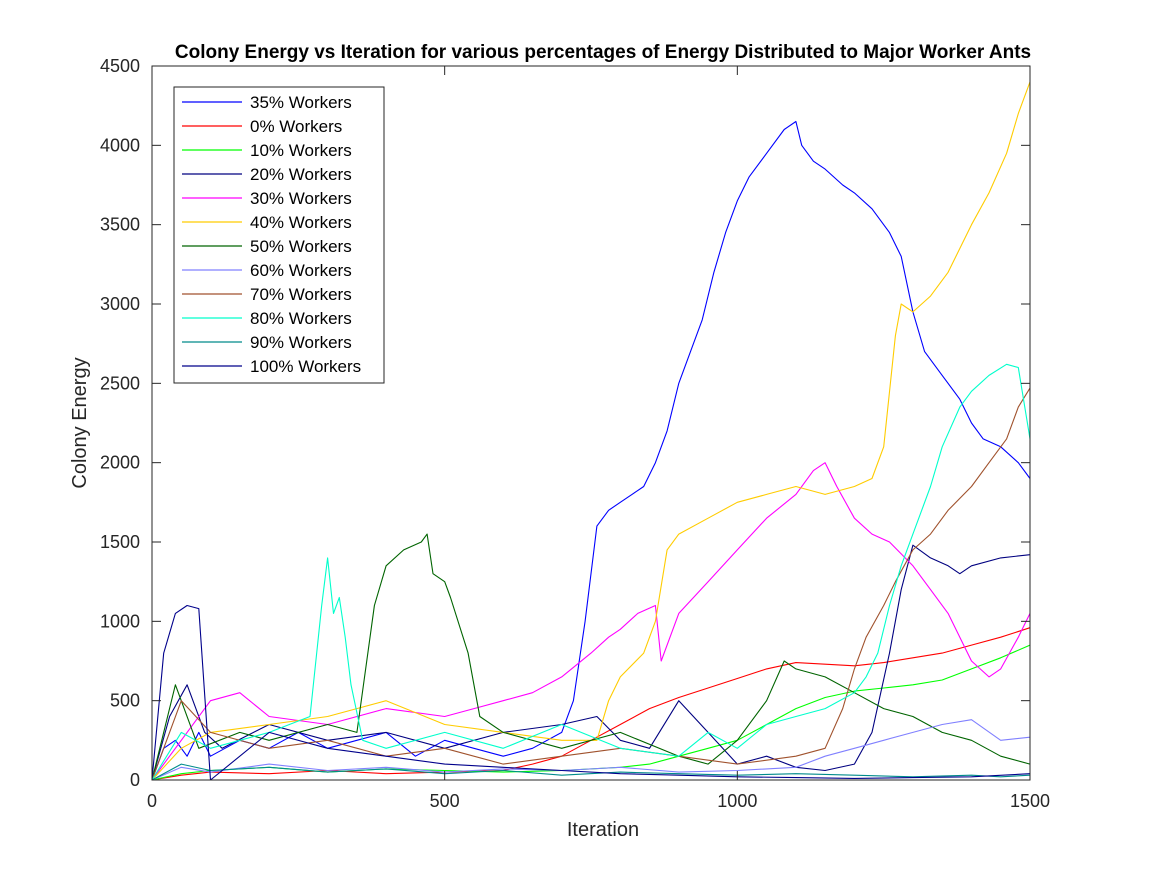 This screenshot has width=1167, height=875. Describe the element at coordinates (301, 174) in the screenshot. I see `legend-label-3: 20% Workers` at that location.